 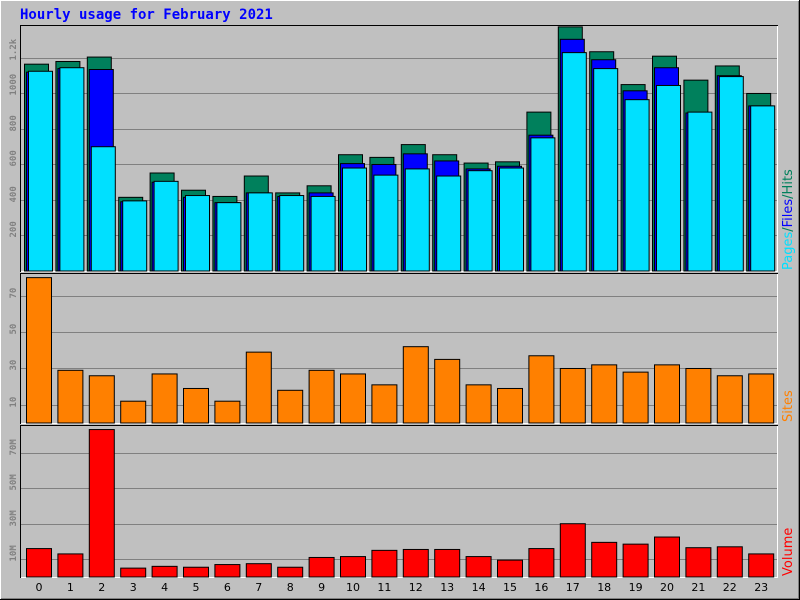 What do you see at coordinates (636, 587) in the screenshot?
I see `hour-tick-label: 19` at bounding box center [636, 587].